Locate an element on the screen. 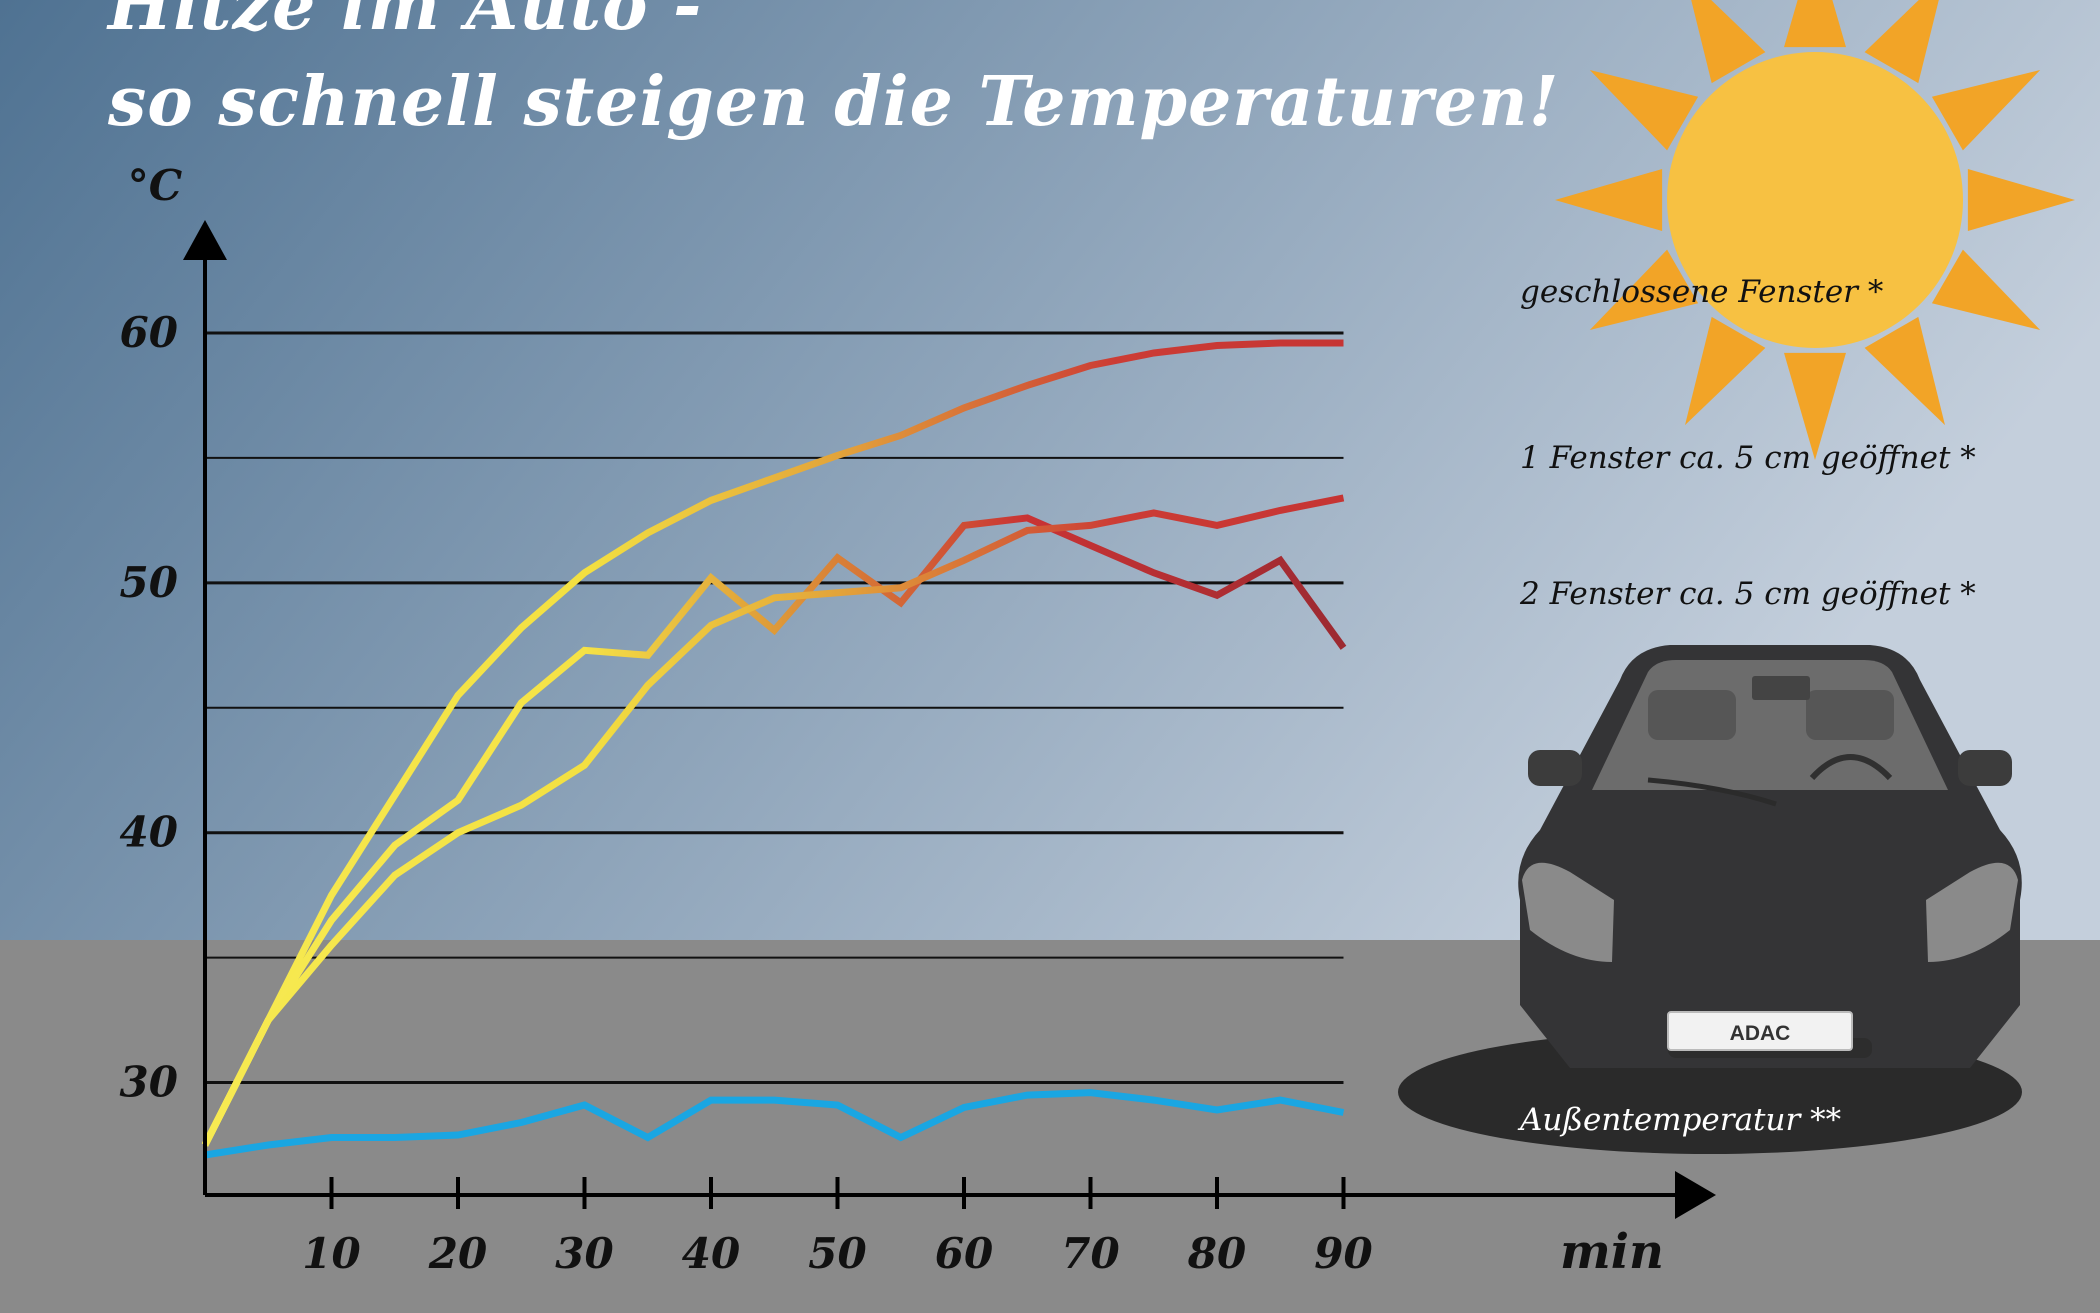  series-label-1: geschlossene Fenster * is located at coordinates (1701, 292).